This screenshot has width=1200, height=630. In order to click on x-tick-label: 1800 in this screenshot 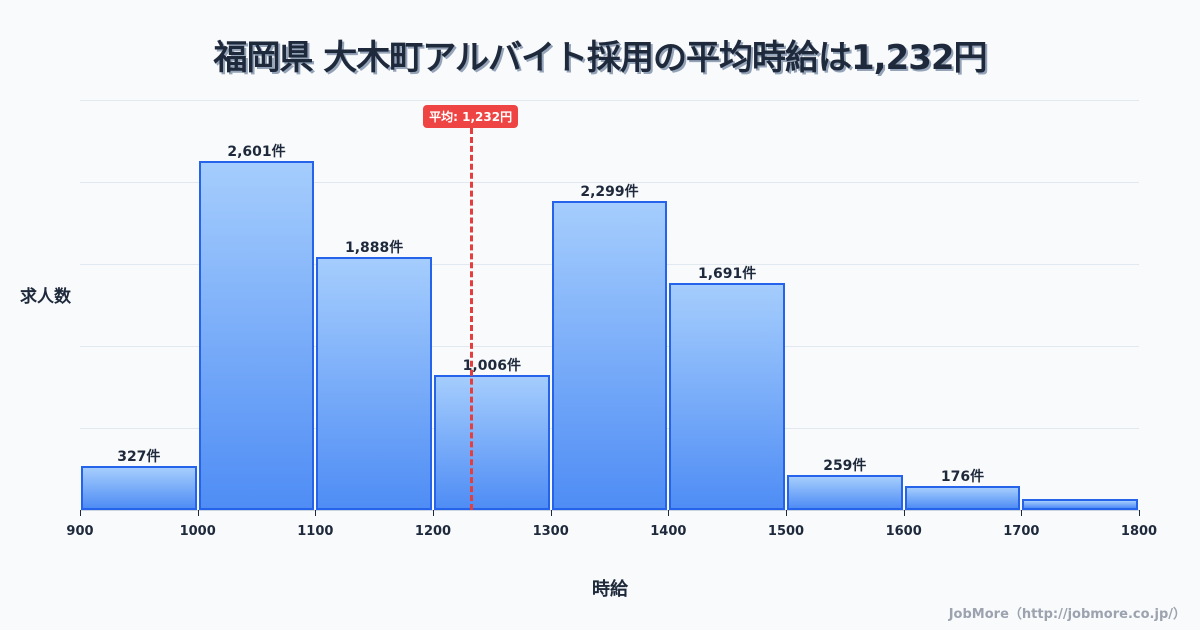, I will do `click(1139, 531)`.